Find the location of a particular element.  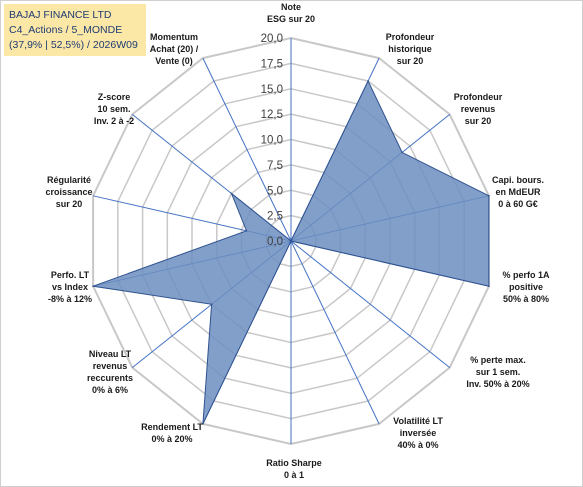

axis-label-line: sur 1 sem. is located at coordinates (498, 372).